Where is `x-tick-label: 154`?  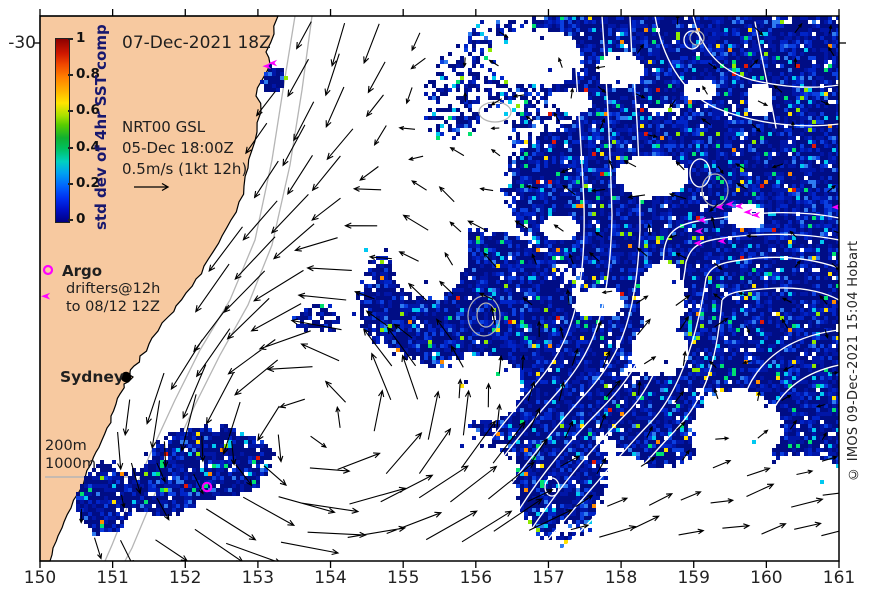 x-tick-label: 154 is located at coordinates (330, 578).